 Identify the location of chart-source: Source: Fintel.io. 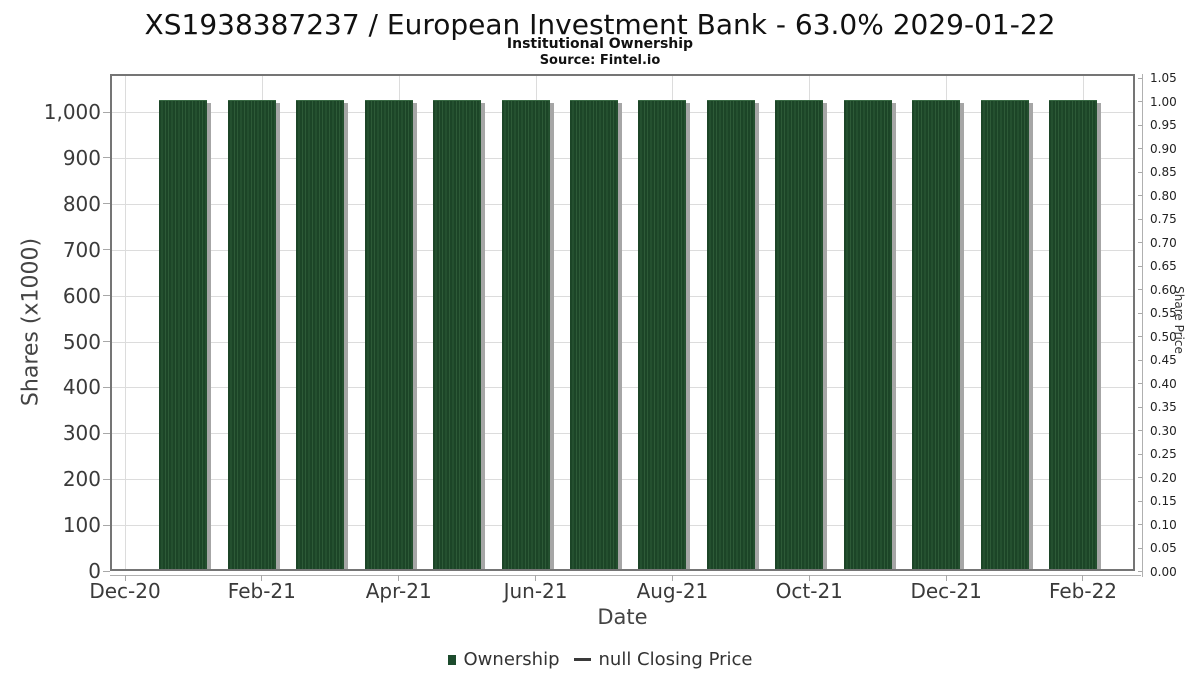
(600, 60).